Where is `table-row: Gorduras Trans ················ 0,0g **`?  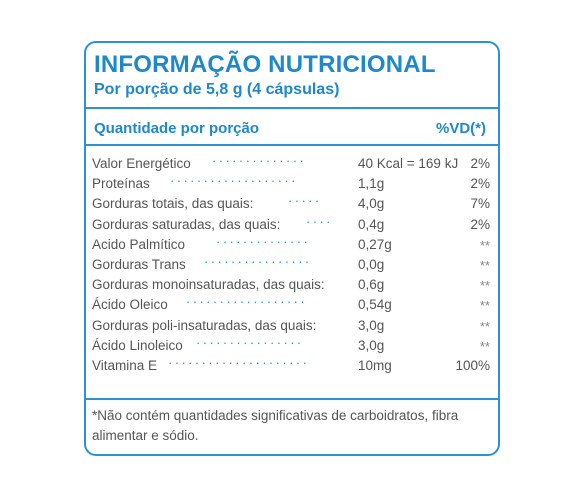
table-row: Gorduras Trans ················ 0,0g ** is located at coordinates (292, 264).